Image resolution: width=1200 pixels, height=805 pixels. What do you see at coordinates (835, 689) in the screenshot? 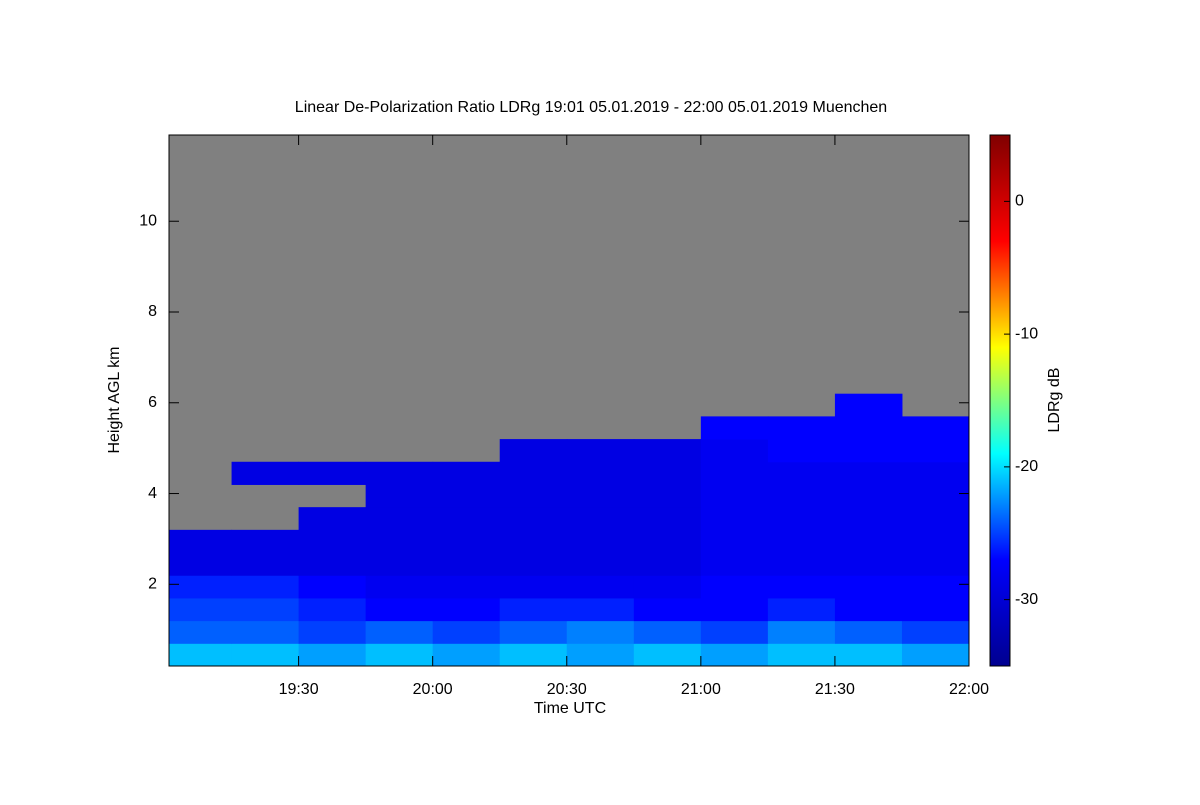
I see `x-tick-label: 21:30` at bounding box center [835, 689].